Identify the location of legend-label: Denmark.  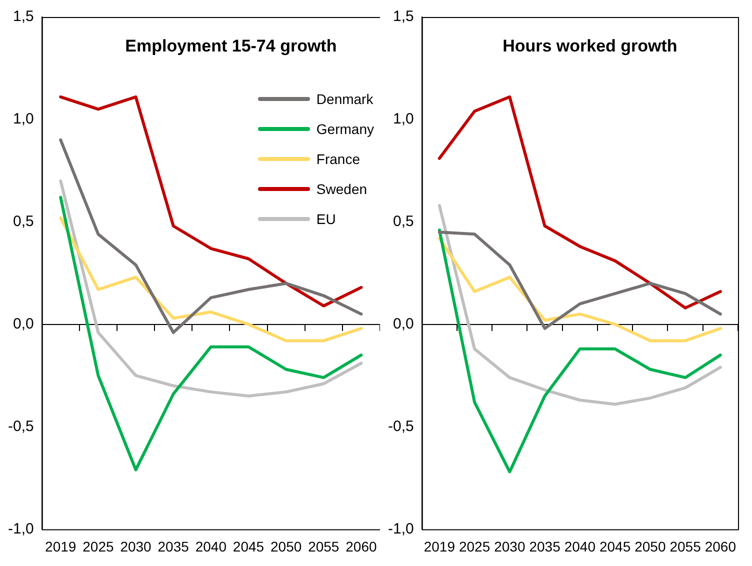
(345, 99).